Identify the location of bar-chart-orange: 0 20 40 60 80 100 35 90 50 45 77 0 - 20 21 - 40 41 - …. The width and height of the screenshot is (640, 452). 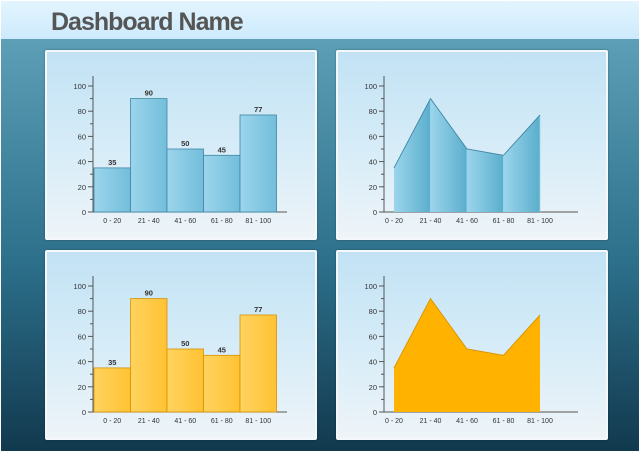
(180, 350).